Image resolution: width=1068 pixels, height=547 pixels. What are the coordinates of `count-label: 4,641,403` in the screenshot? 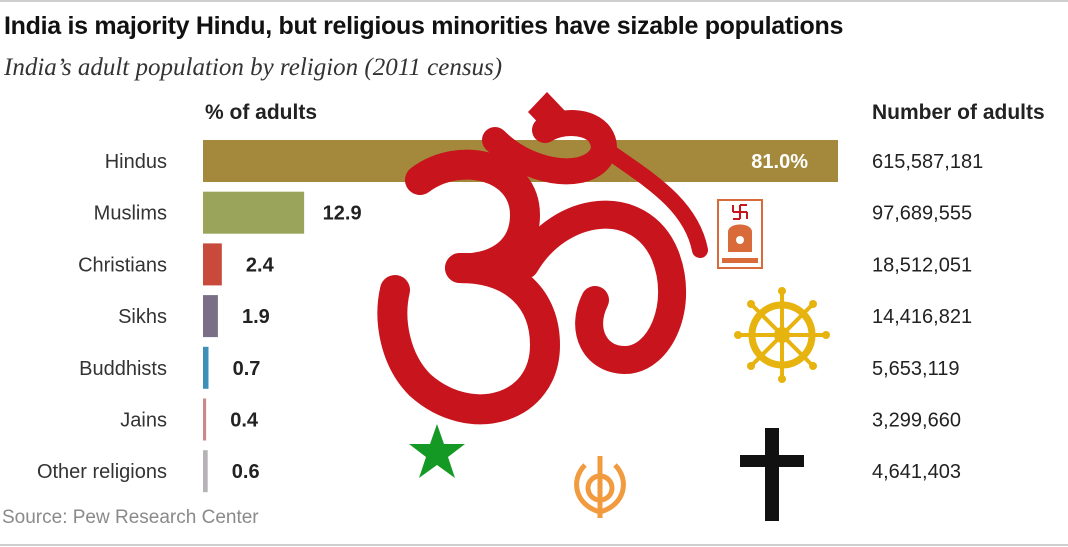 It's located at (916, 472).